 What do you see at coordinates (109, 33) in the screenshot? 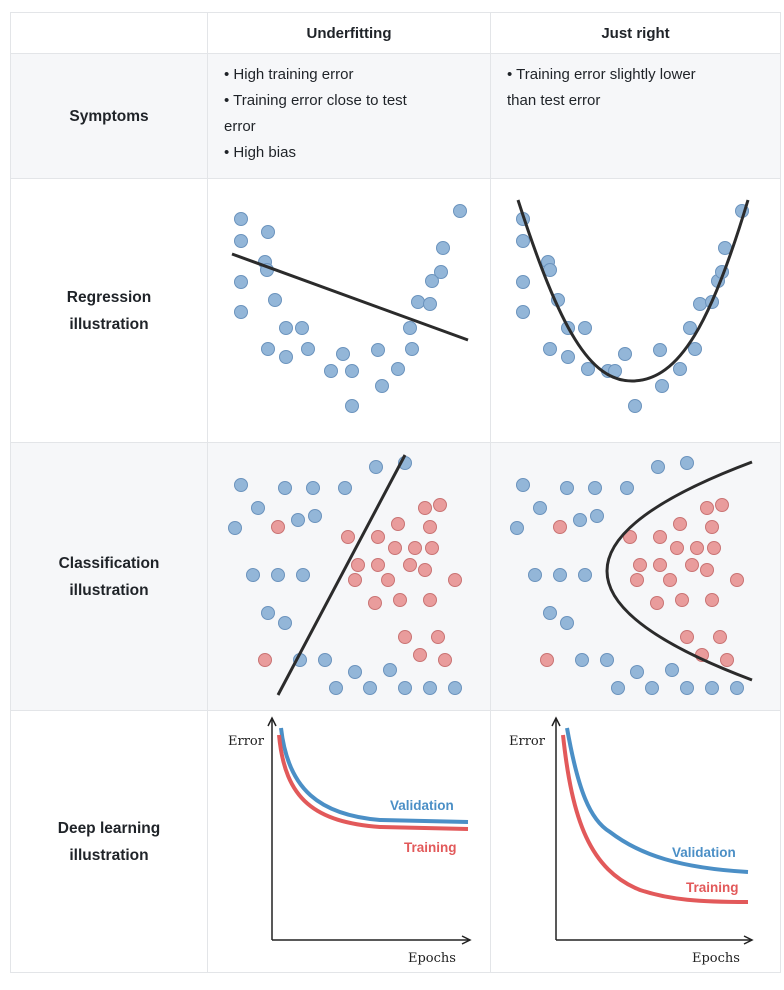
I see `header-empty-cell` at bounding box center [109, 33].